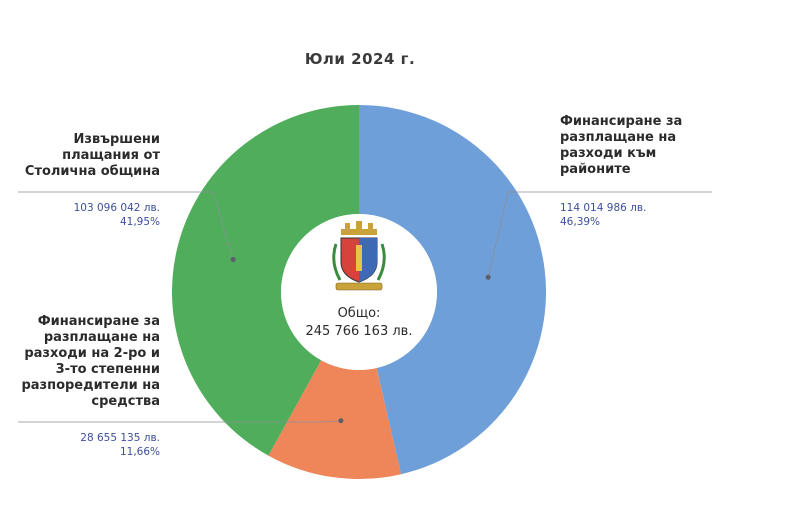  I want to click on value-label-municipality: 103 096 042 лв. 41,95%, so click(116, 215).